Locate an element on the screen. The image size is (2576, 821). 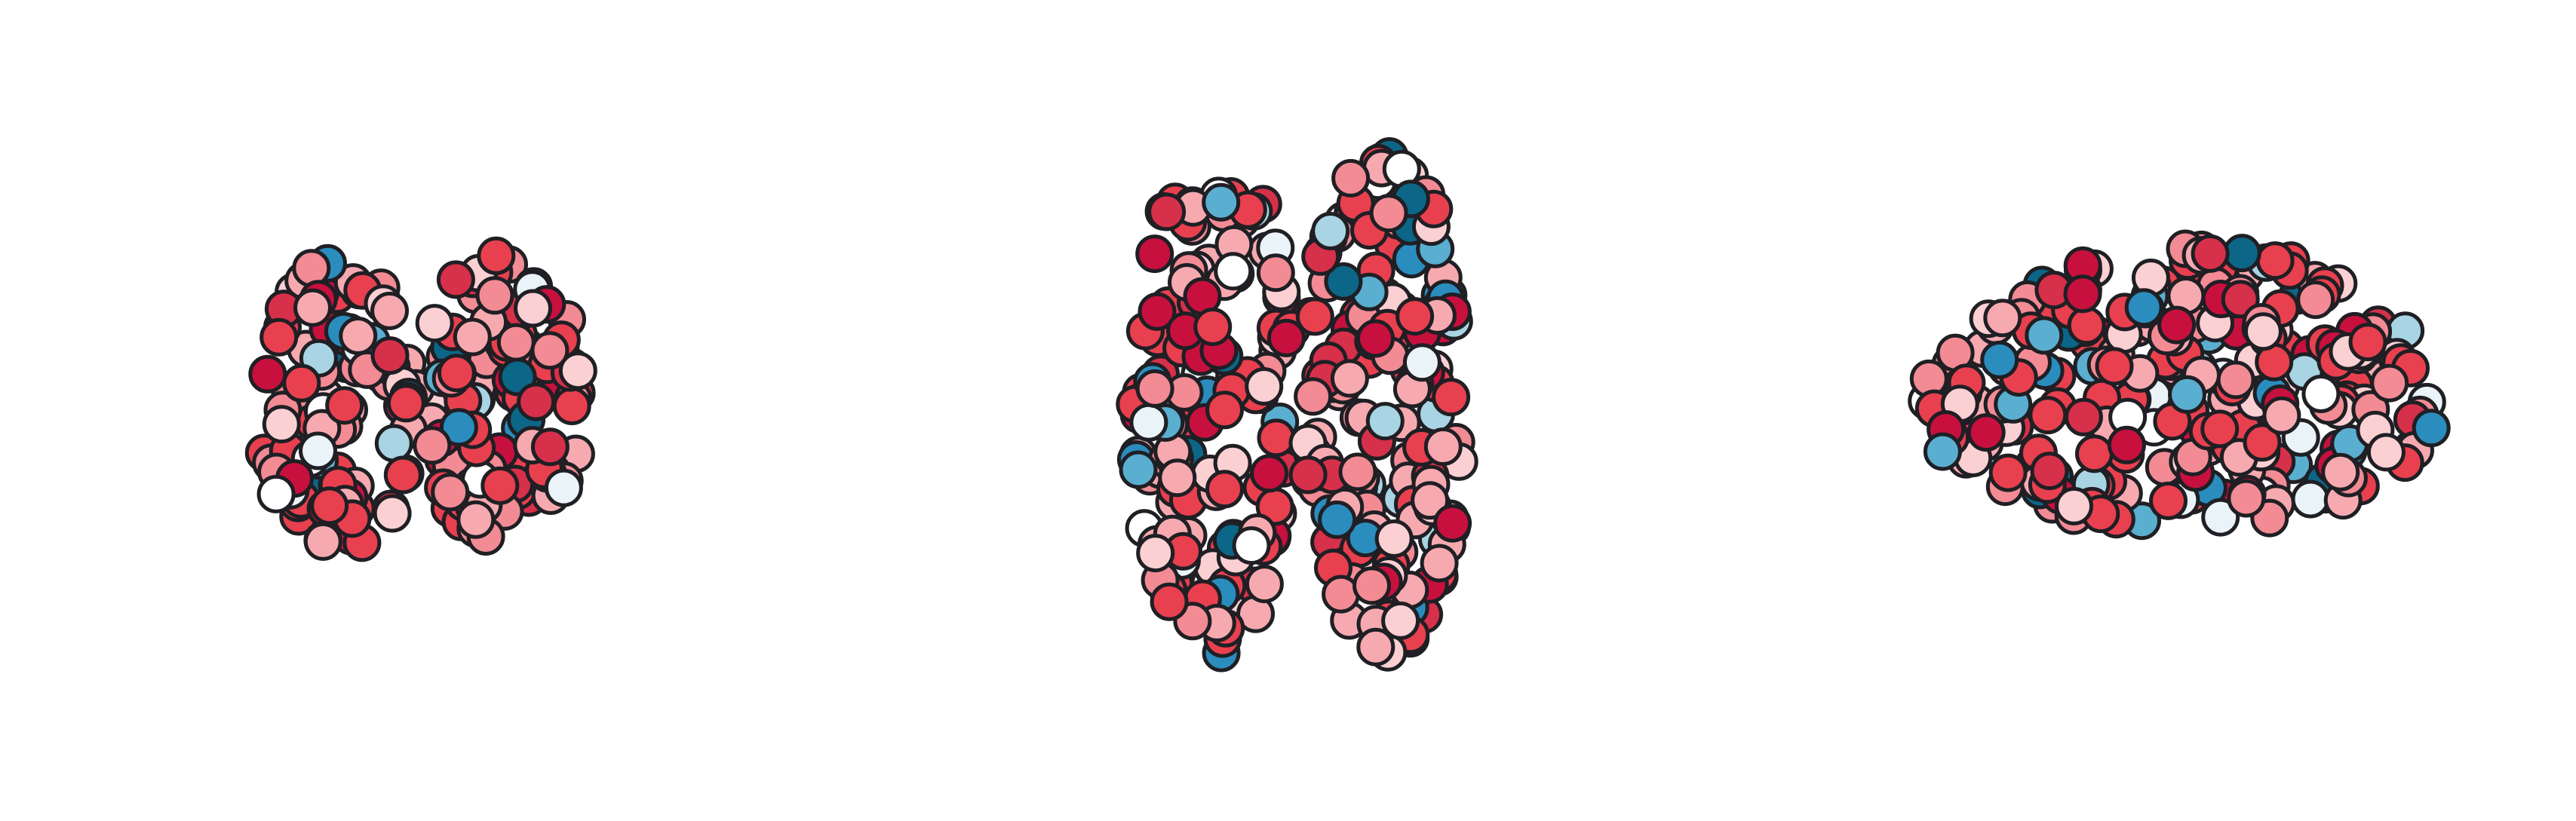
sagittal-view is located at coordinates (2179, 385).